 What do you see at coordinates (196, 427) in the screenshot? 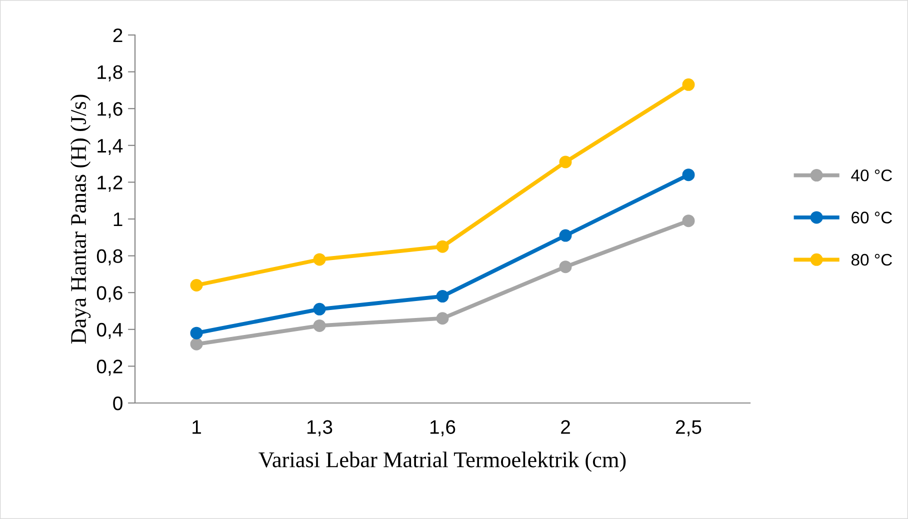
I see `x-tick-label: 1` at bounding box center [196, 427].